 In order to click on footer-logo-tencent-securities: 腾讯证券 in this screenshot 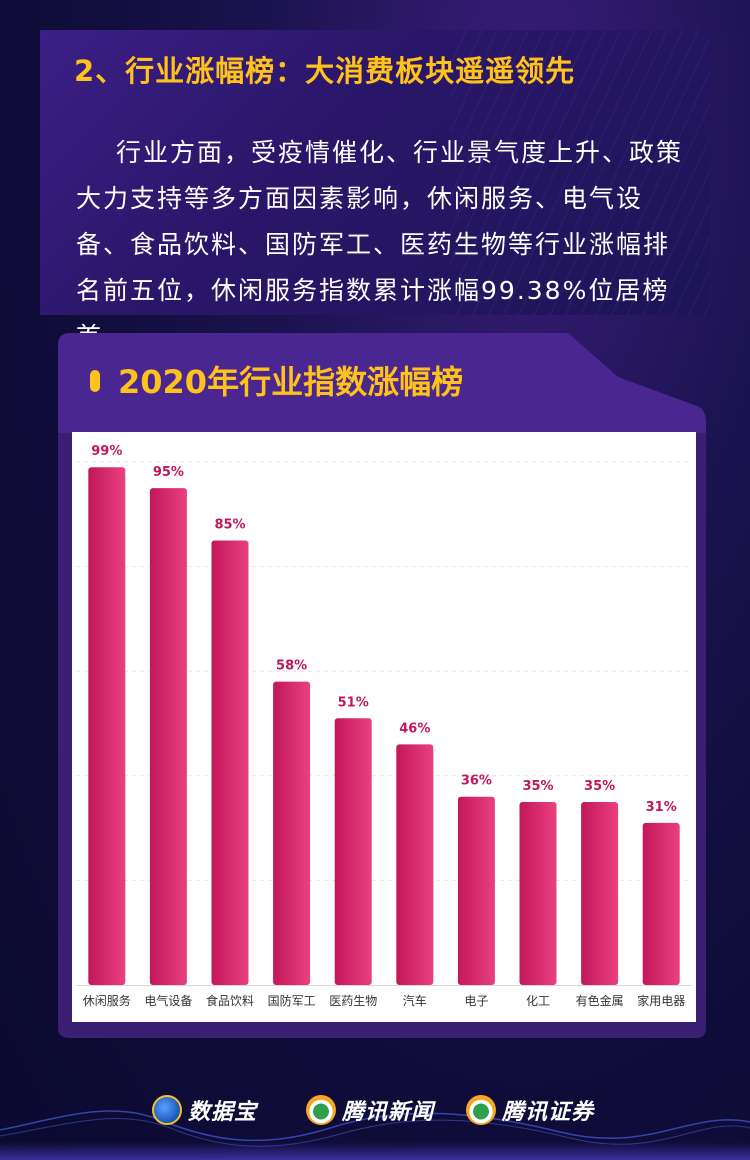, I will do `click(530, 1110)`.